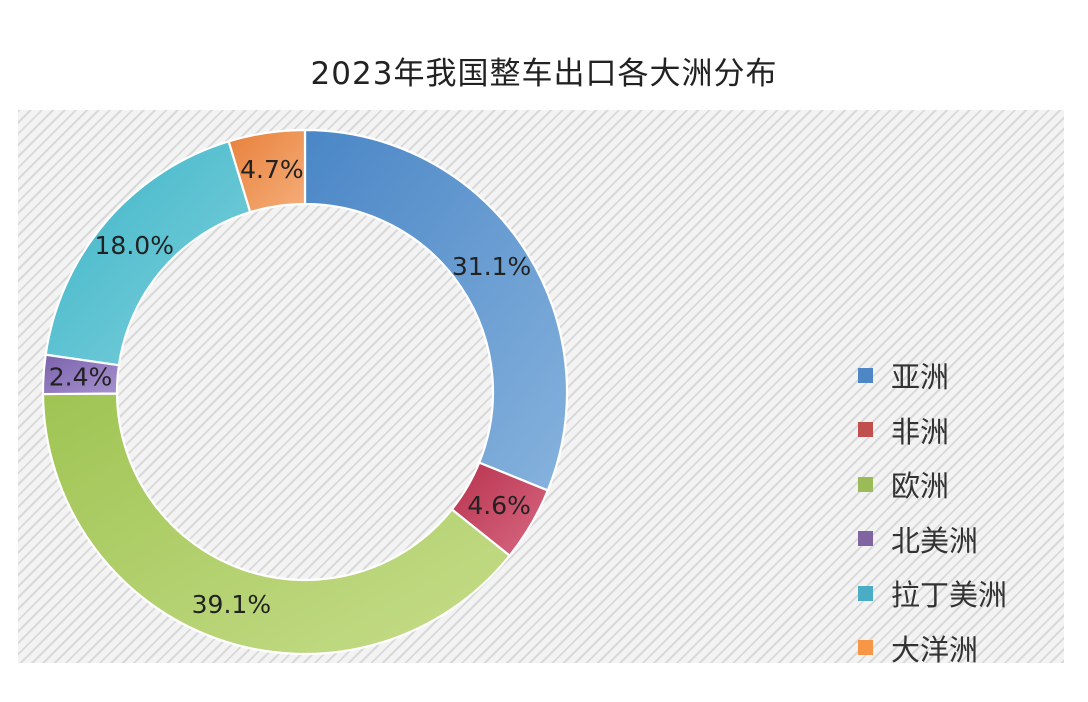  What do you see at coordinates (544, 74) in the screenshot?
I see `chart-title: 2023年我国整车出口各大洲分布` at bounding box center [544, 74].